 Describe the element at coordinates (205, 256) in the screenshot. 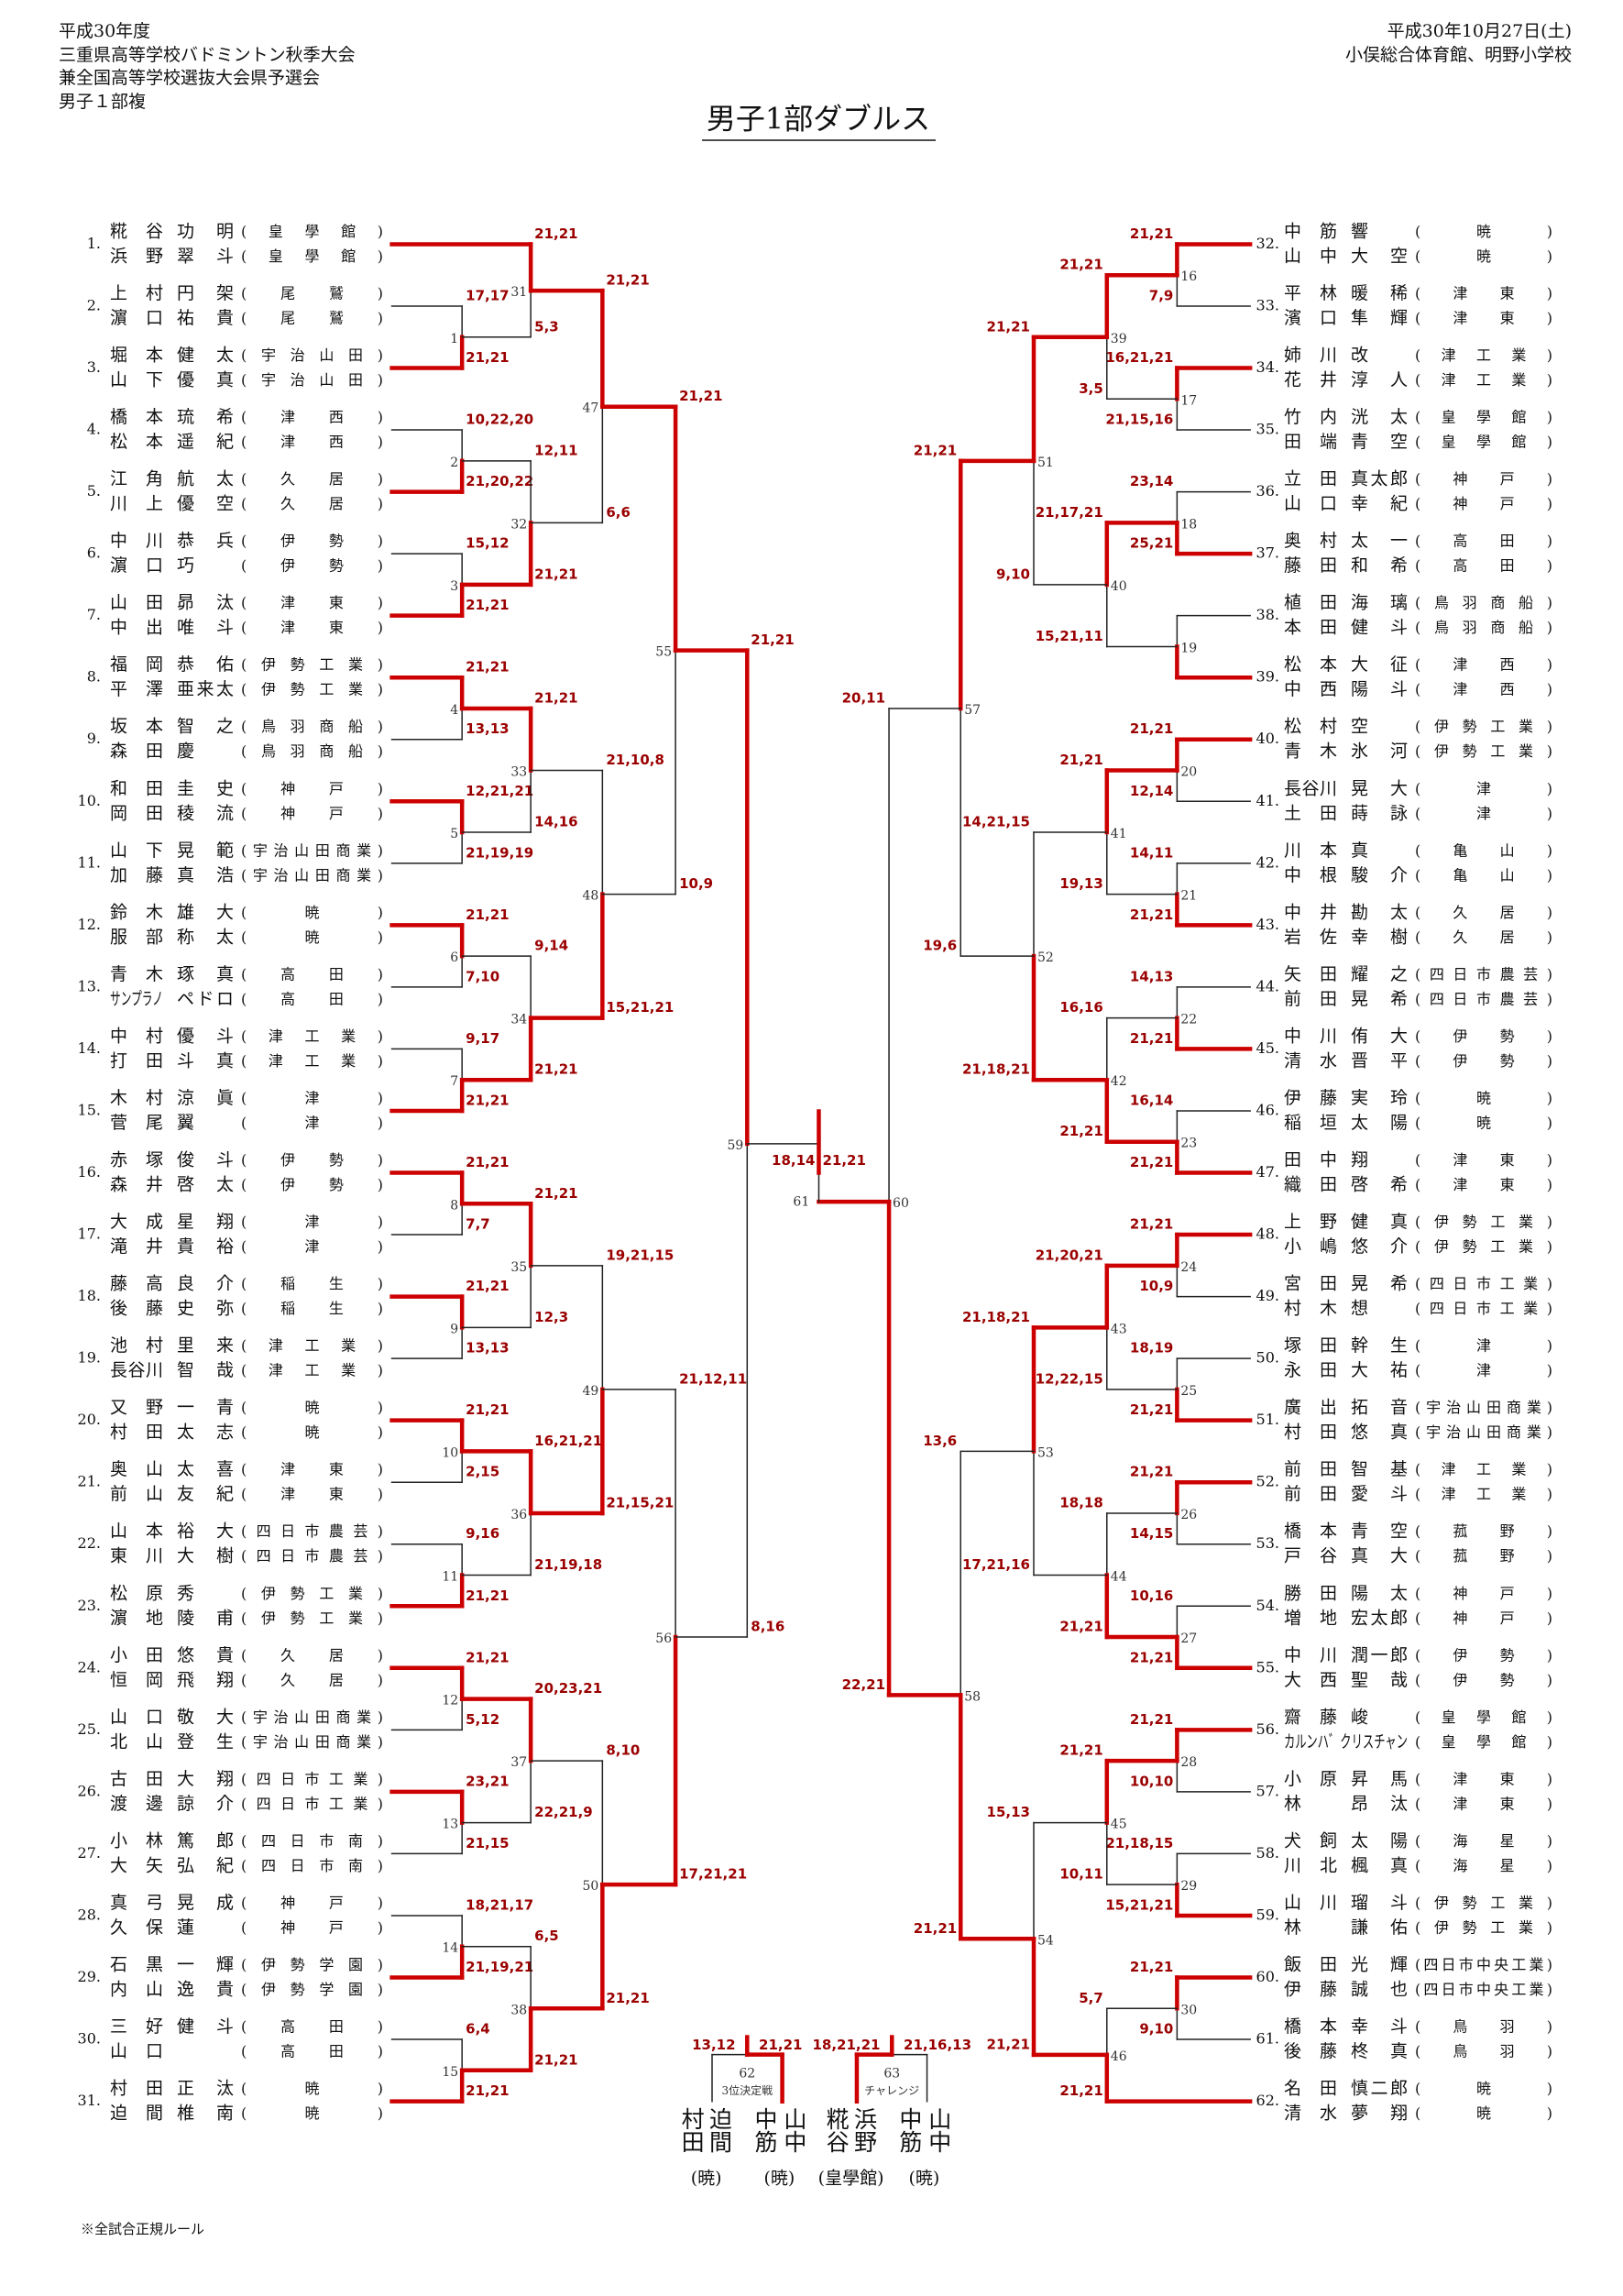

I see `player-given-name: 翠斗` at that location.